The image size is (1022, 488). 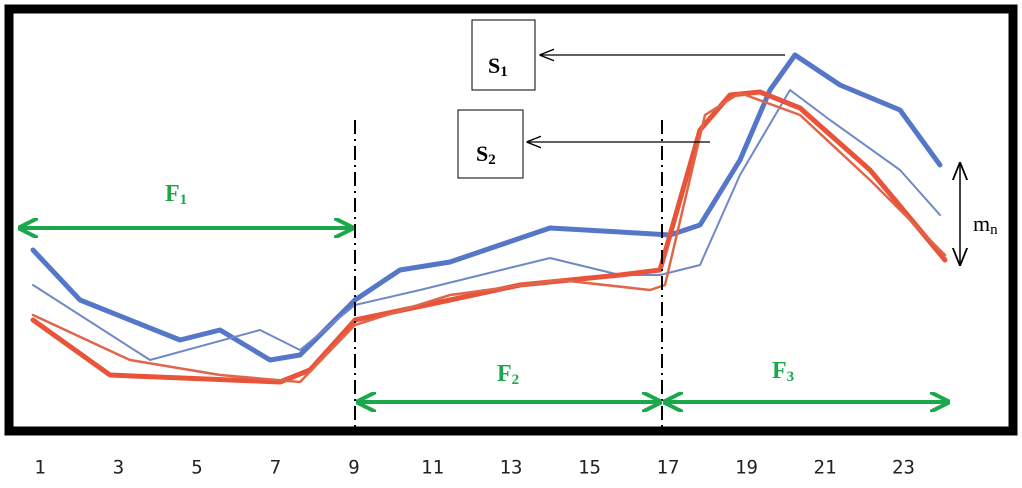 I want to click on x-tick-label: 21, so click(x=825, y=468).